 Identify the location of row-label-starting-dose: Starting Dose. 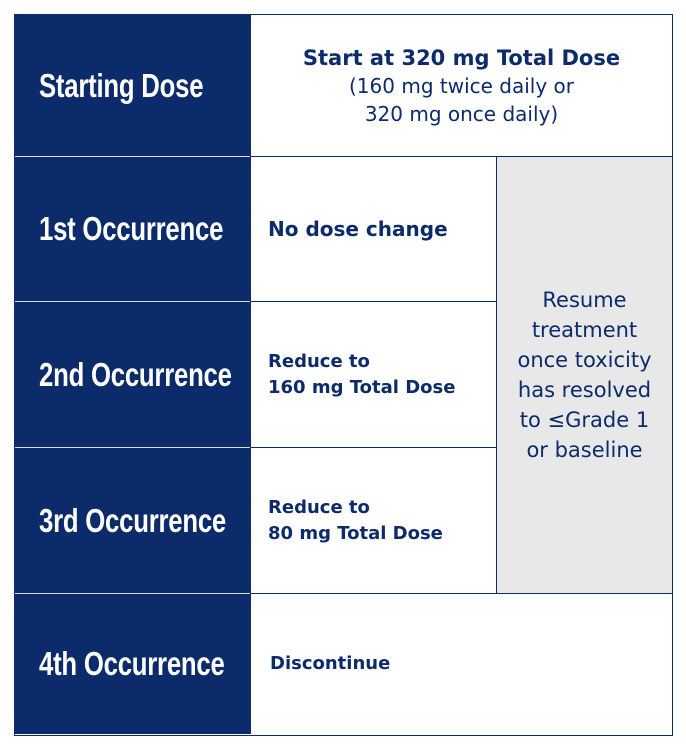
(132, 86).